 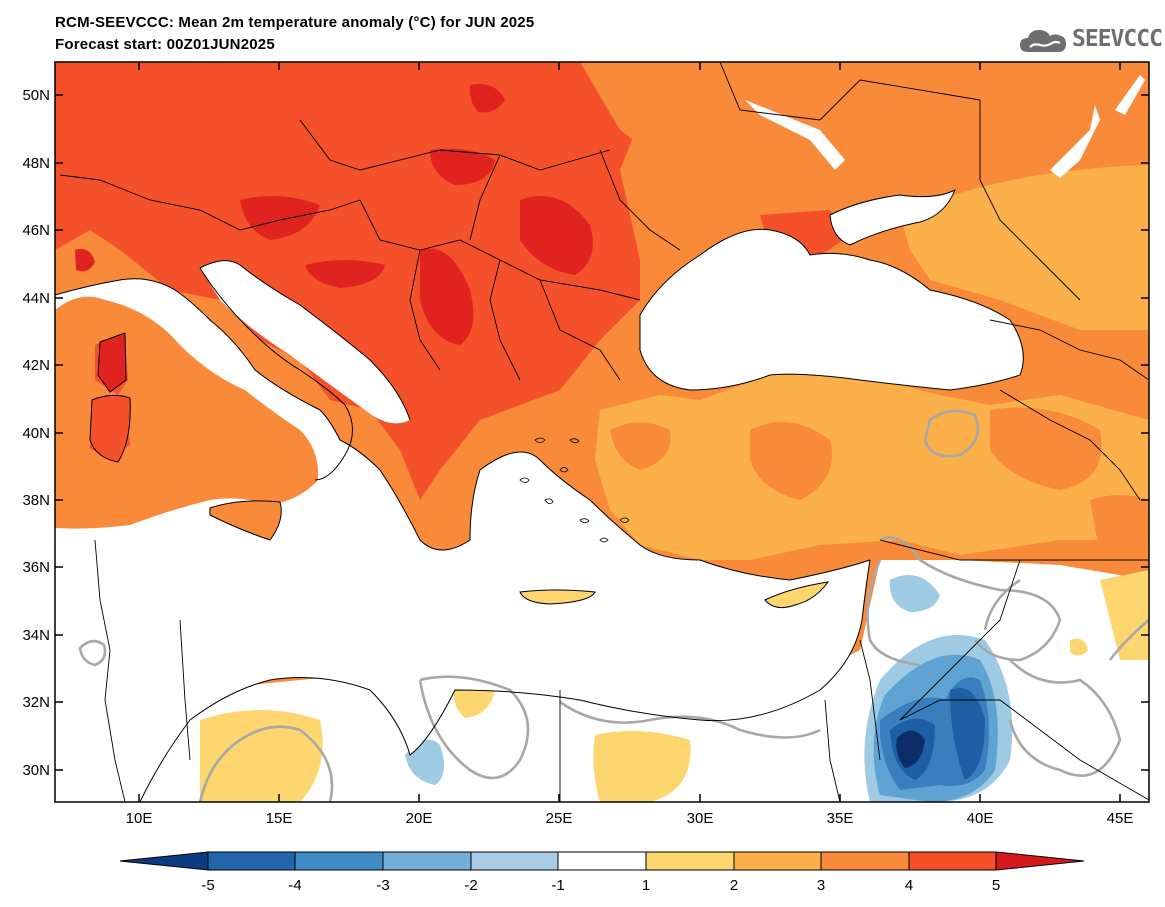 I want to click on forecast-start-subtitle: Forecast start: 00Z01JUN2025, so click(x=165, y=44).